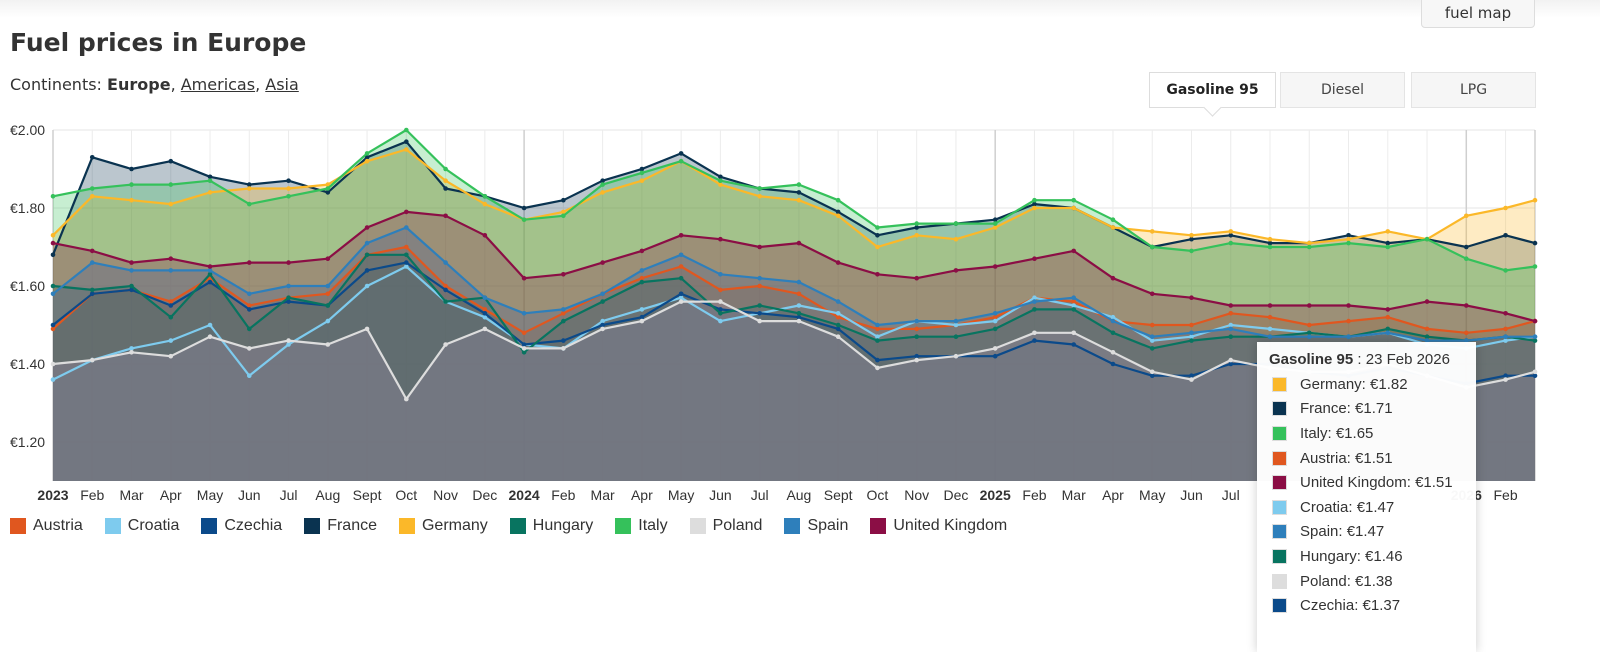 The height and width of the screenshot is (652, 1600). I want to click on legend-item: Hungary, so click(551, 526).